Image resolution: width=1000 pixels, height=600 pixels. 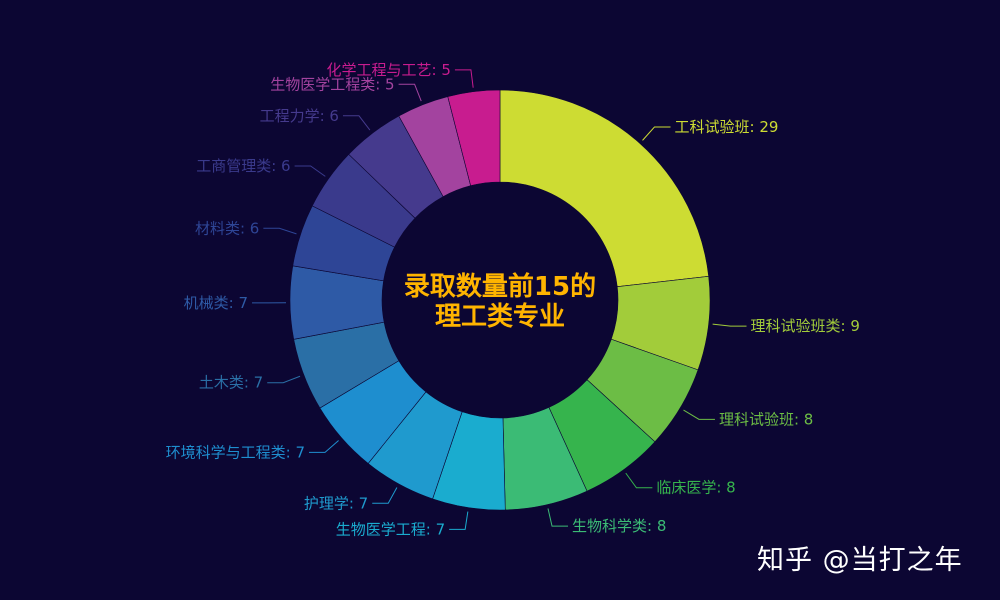 What do you see at coordinates (619, 526) in the screenshot?
I see `slice-5-label: 生物科学类: 8` at bounding box center [619, 526].